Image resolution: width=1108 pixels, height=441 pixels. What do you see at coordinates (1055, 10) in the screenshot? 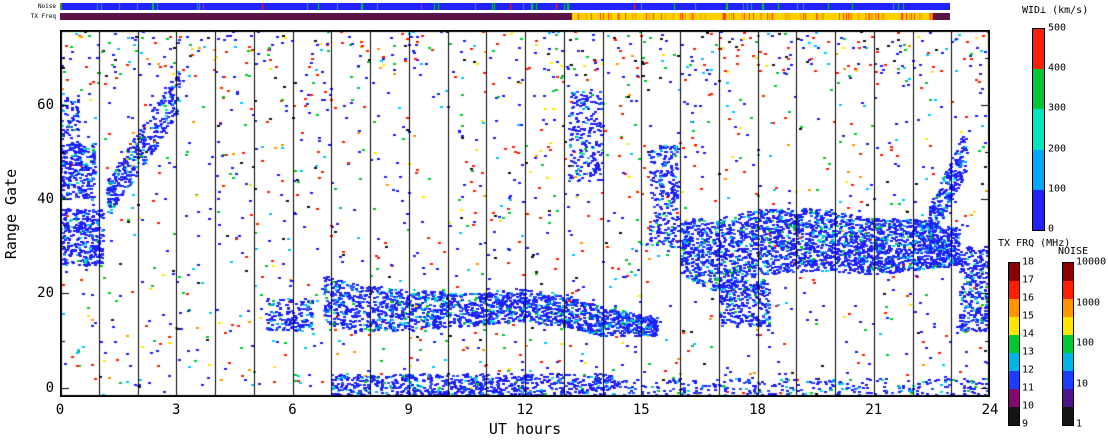
I see `wid-colorbar-title: WID⊥ (km/s)` at bounding box center [1055, 10].